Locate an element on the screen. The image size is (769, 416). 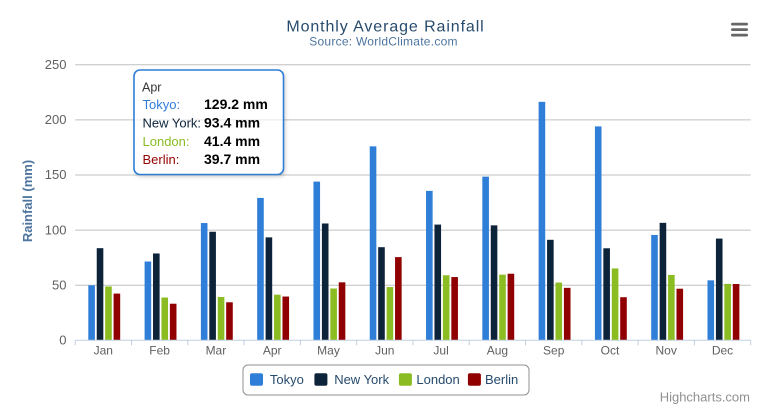
svg-text: Mar is located at coordinates (216, 351).